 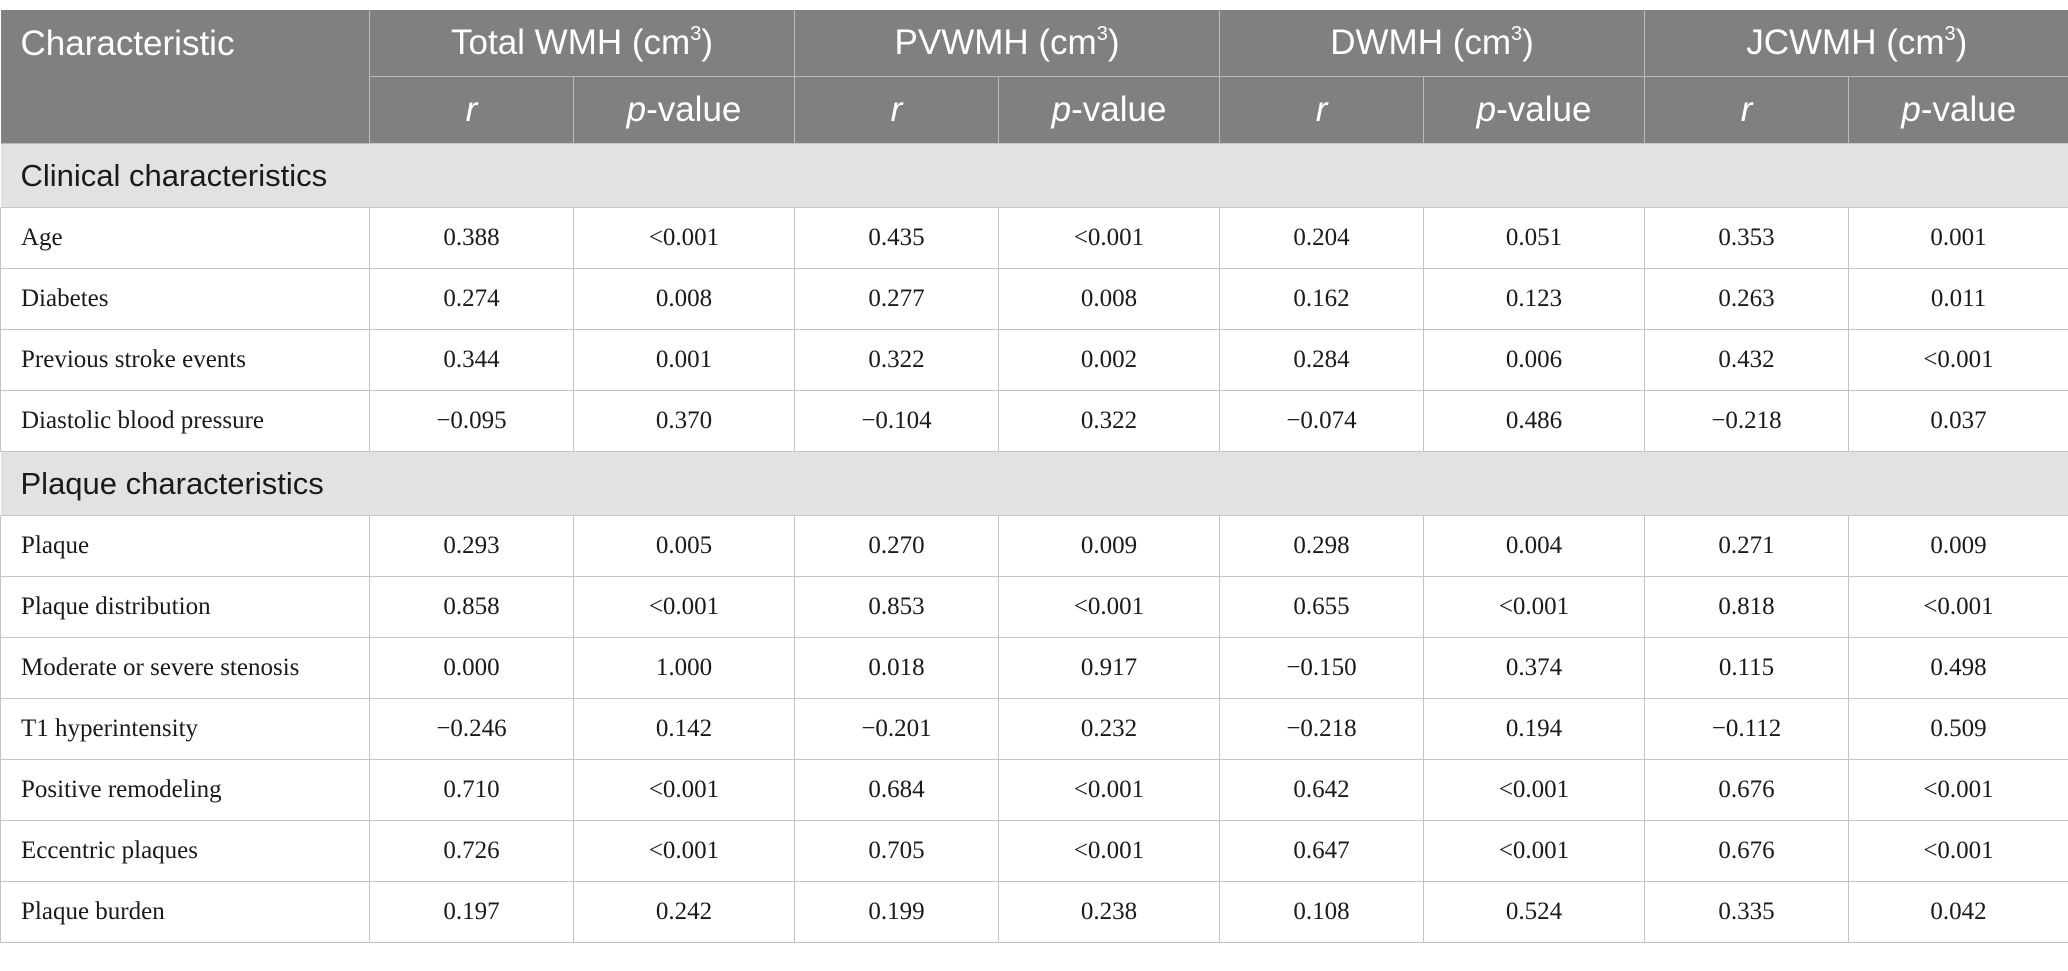 I want to click on row-label: Age, so click(x=185, y=238).